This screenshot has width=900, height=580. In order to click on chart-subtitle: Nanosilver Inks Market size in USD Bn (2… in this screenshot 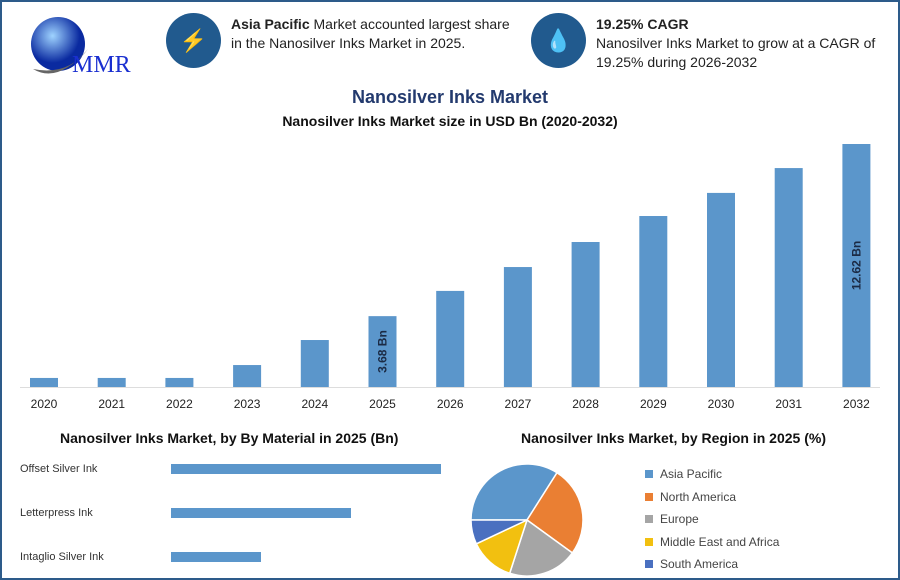, I will do `click(450, 121)`.